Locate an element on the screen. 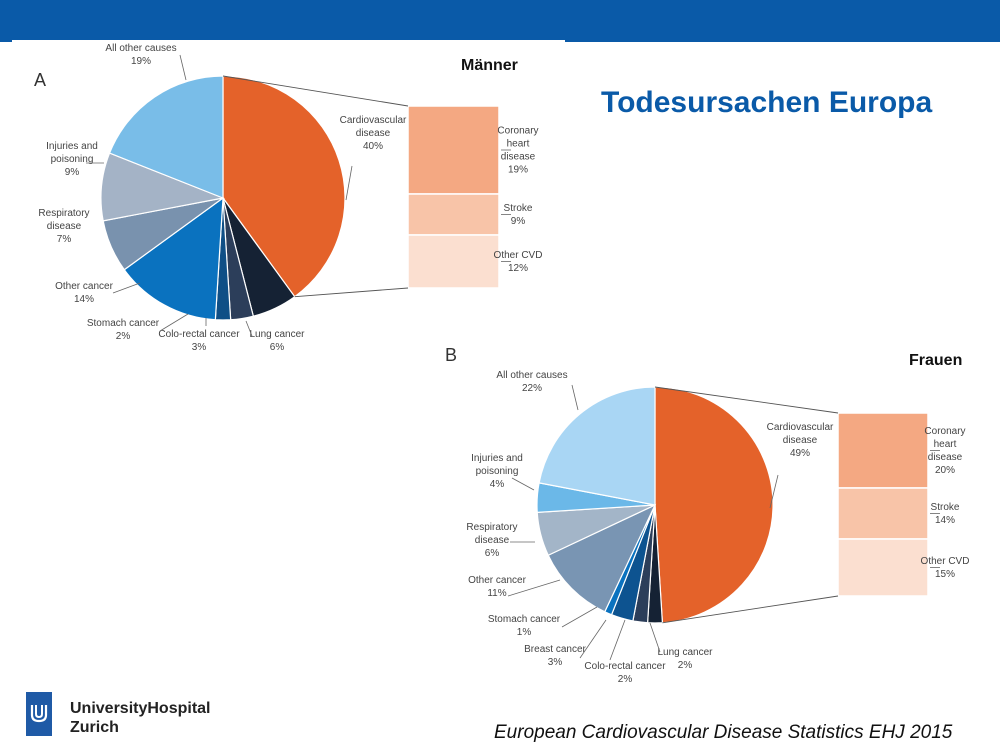 The height and width of the screenshot is (750, 1000). pie-a-breakdown-label-coronary-heart-disease: Coronary is located at coordinates (517, 131).